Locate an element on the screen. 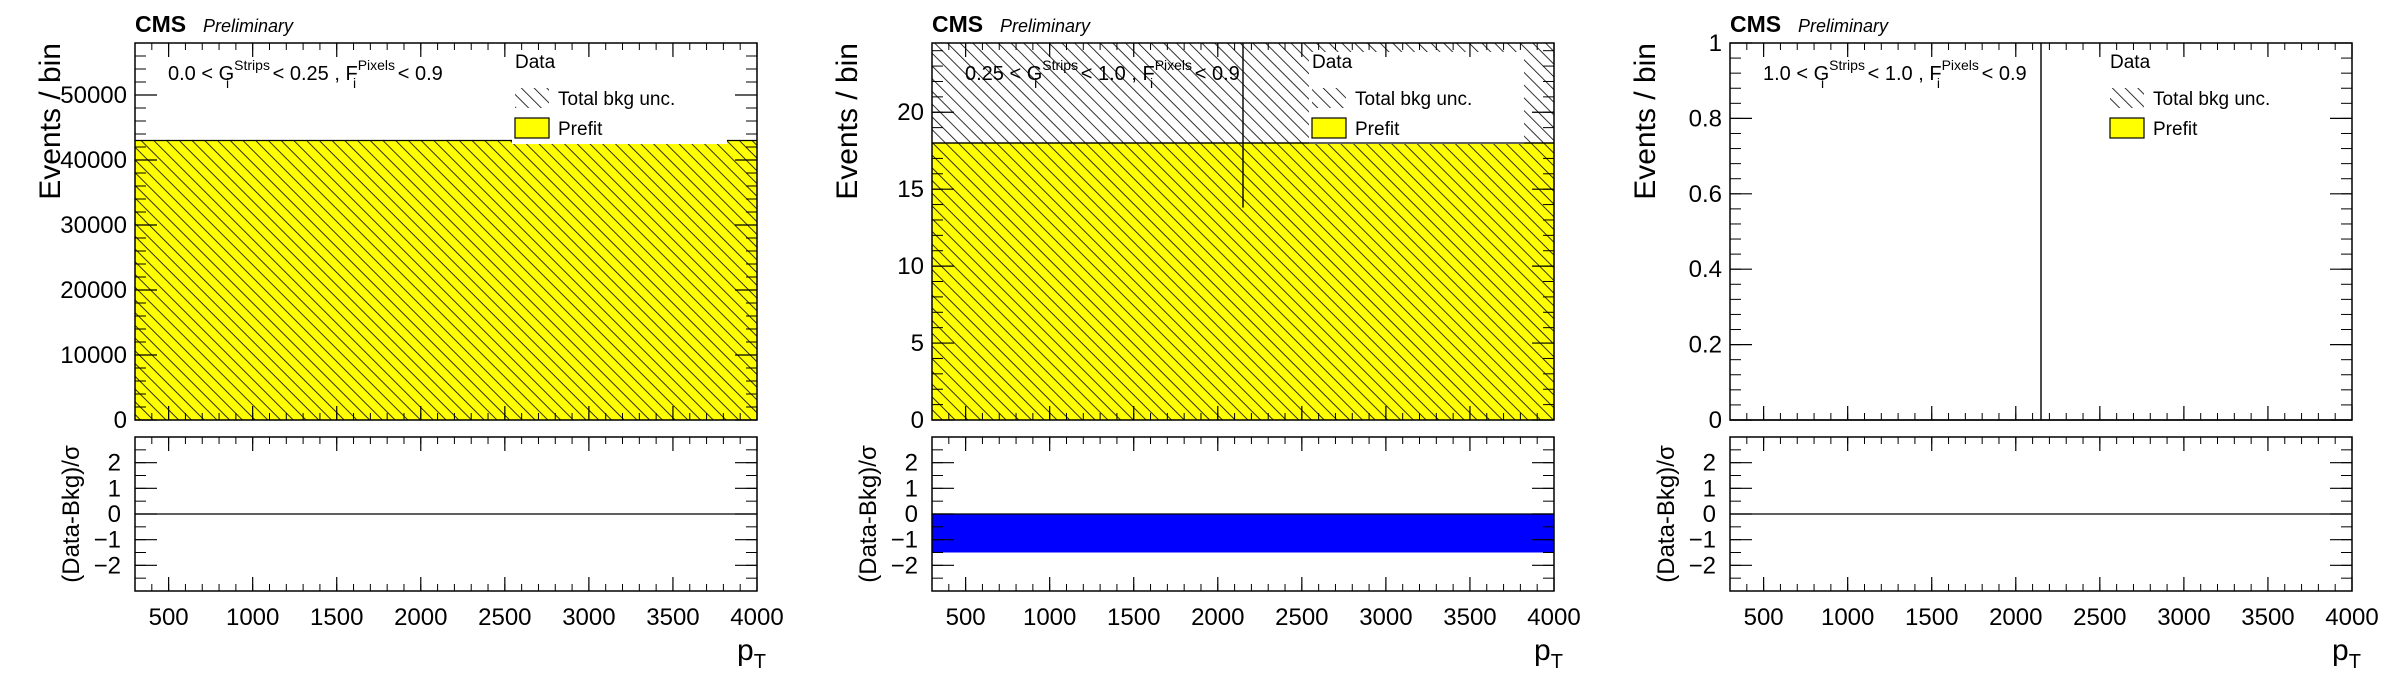 The width and height of the screenshot is (2388, 677). y-tick-label: 20 is located at coordinates (910, 112).